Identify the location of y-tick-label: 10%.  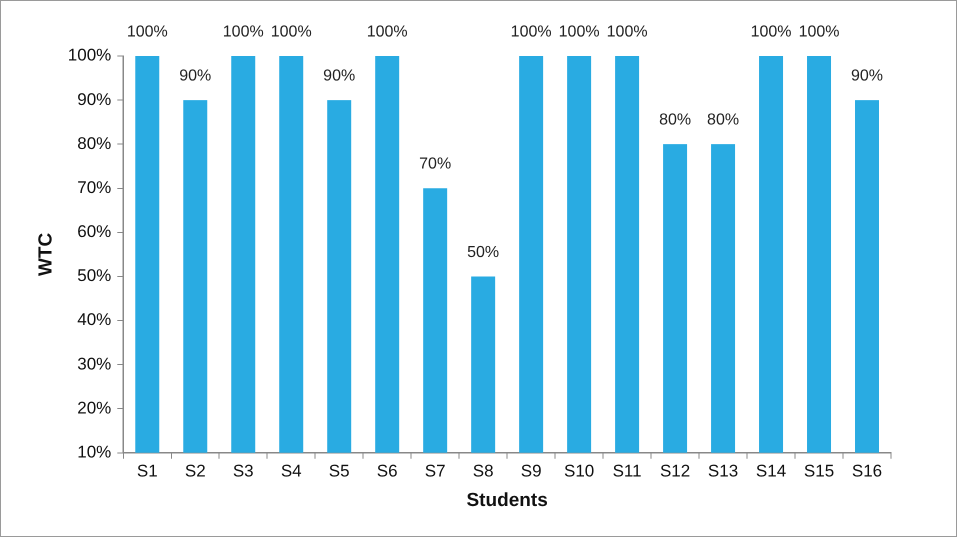
(94, 452).